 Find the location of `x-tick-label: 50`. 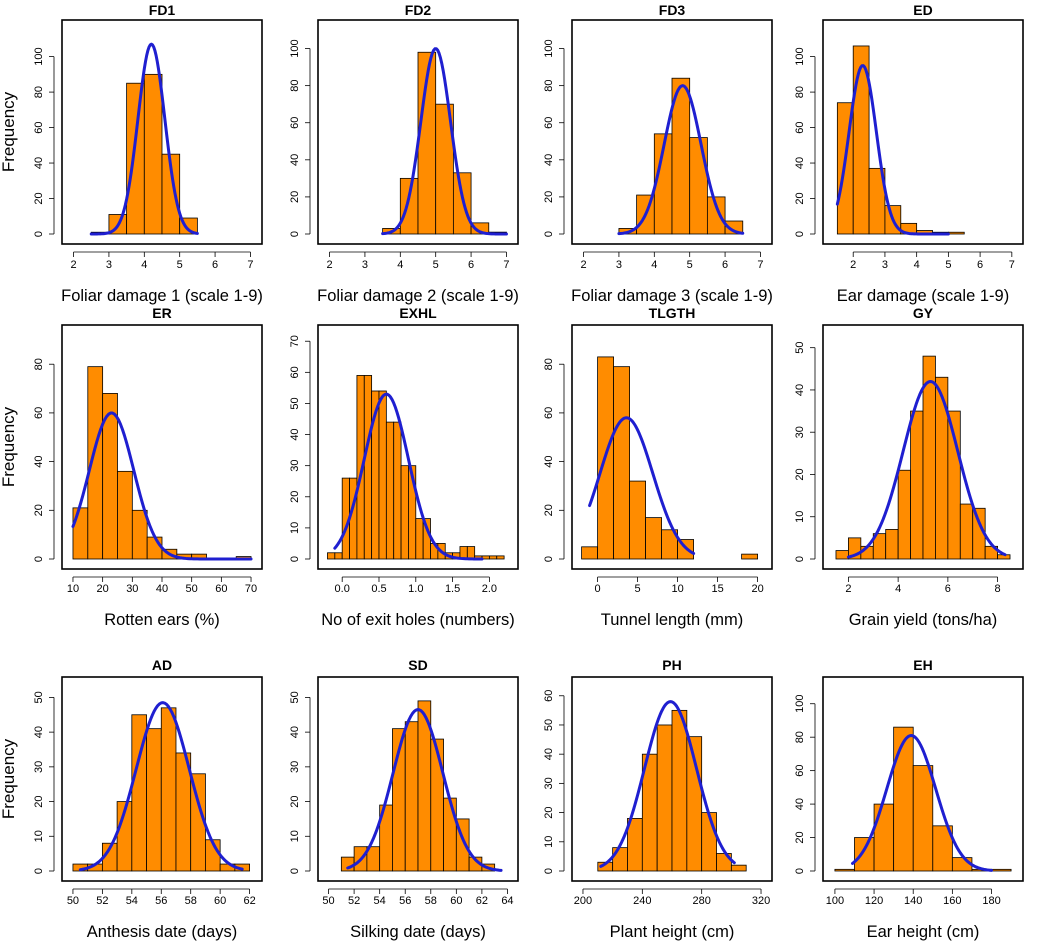

x-tick-label: 50 is located at coordinates (328, 901).